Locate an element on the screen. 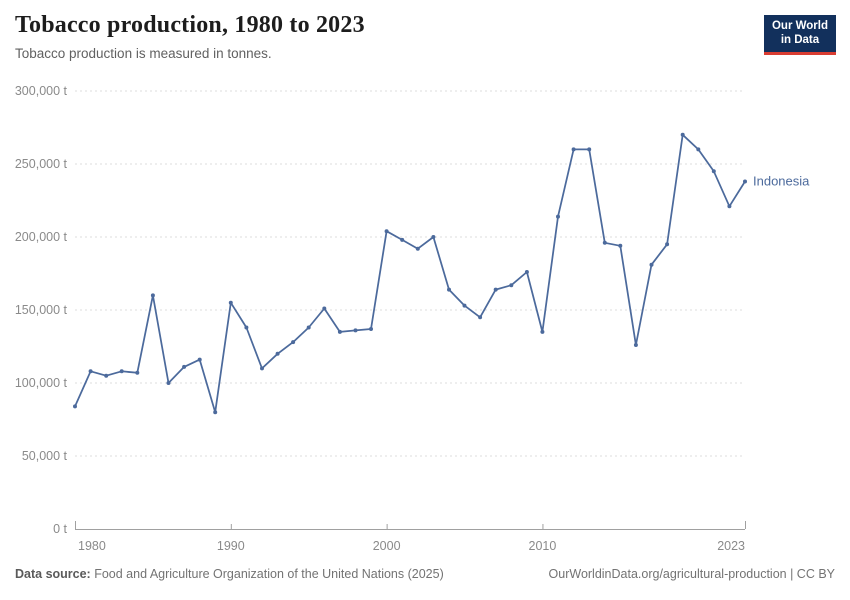  y-tick-label: 250,000 t is located at coordinates (41, 164).